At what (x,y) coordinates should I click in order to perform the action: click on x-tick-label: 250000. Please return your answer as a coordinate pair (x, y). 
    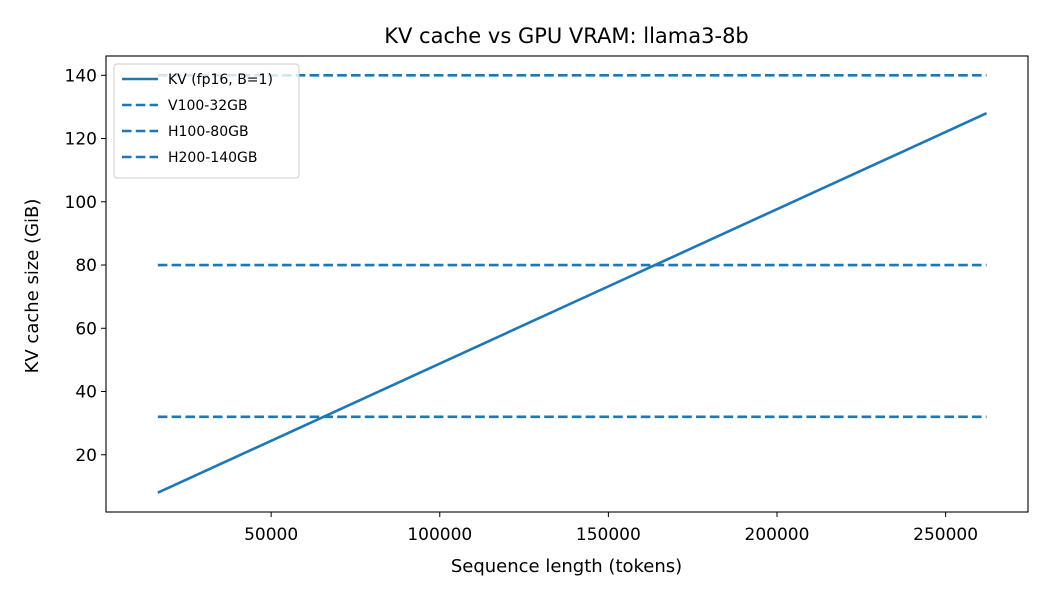
    Looking at the image, I should click on (945, 535).